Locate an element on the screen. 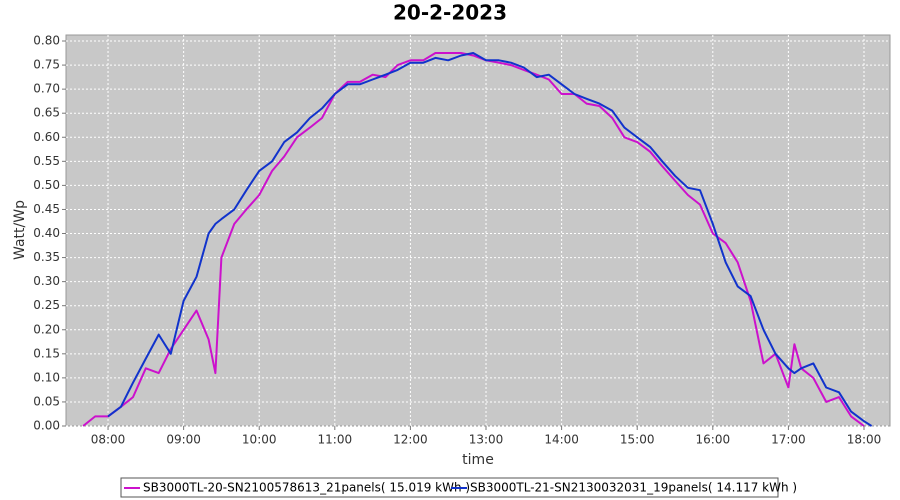  x-tick-label: 17:00 is located at coordinates (788, 440).